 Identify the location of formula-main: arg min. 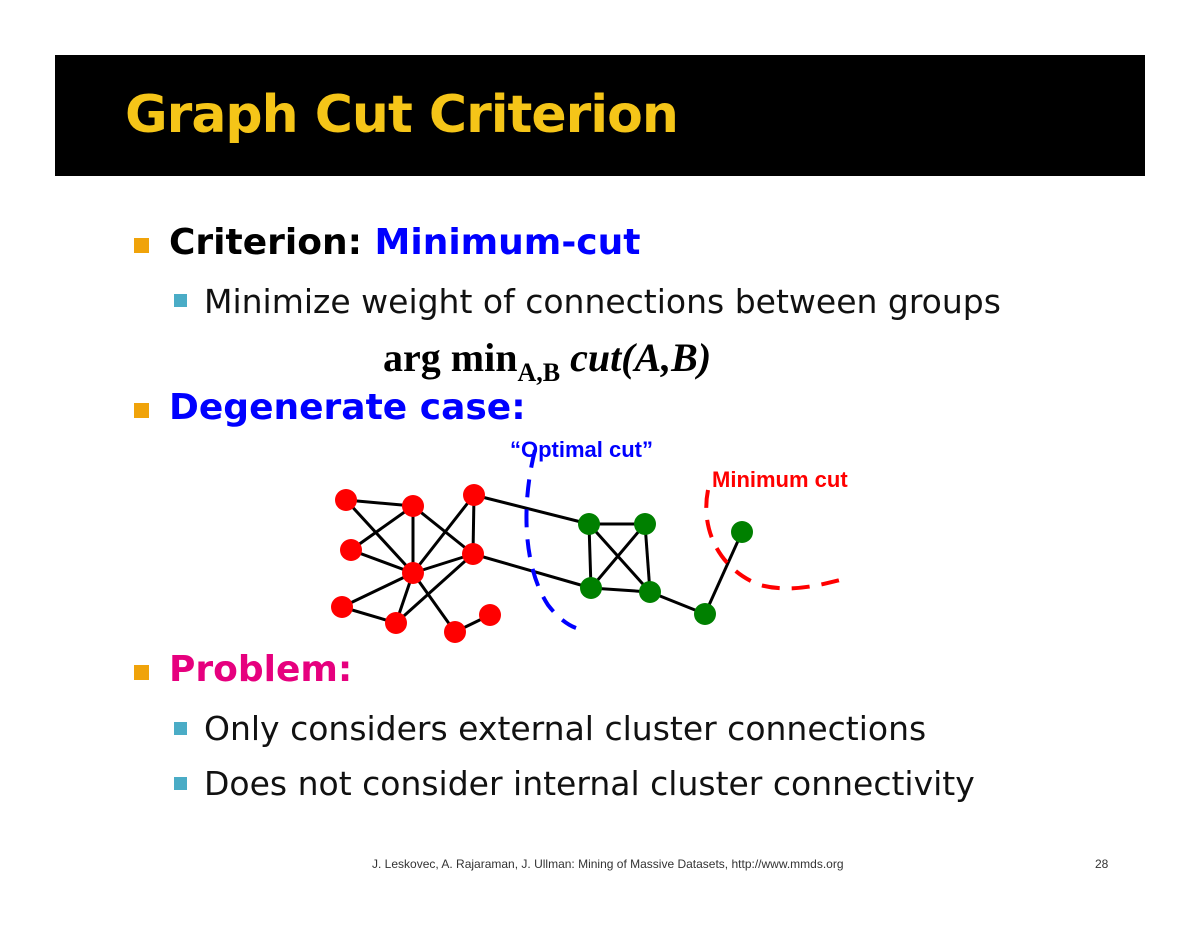
(450, 357).